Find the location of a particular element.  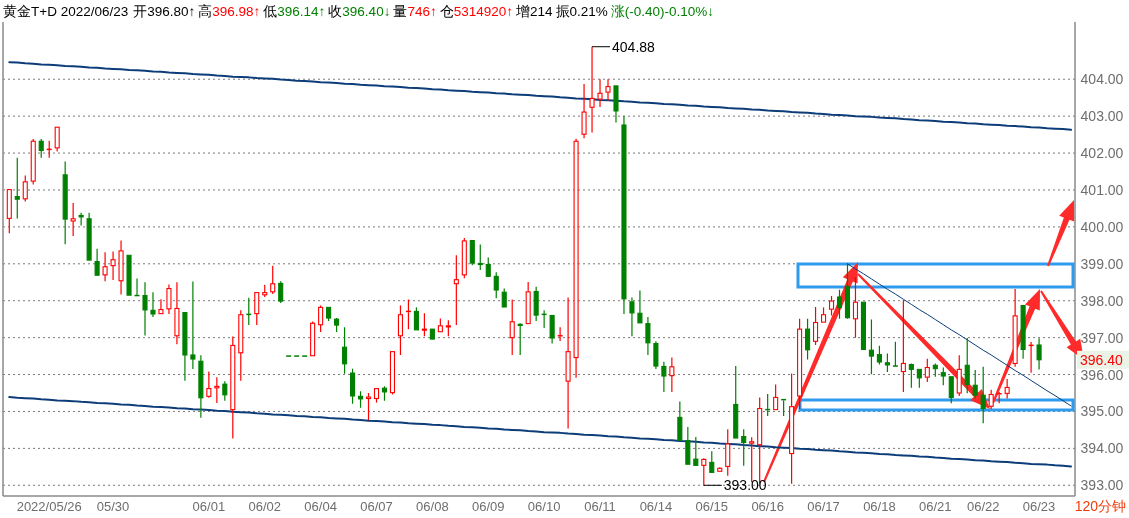

y-tick-label: 395.00 is located at coordinates (1102, 411).